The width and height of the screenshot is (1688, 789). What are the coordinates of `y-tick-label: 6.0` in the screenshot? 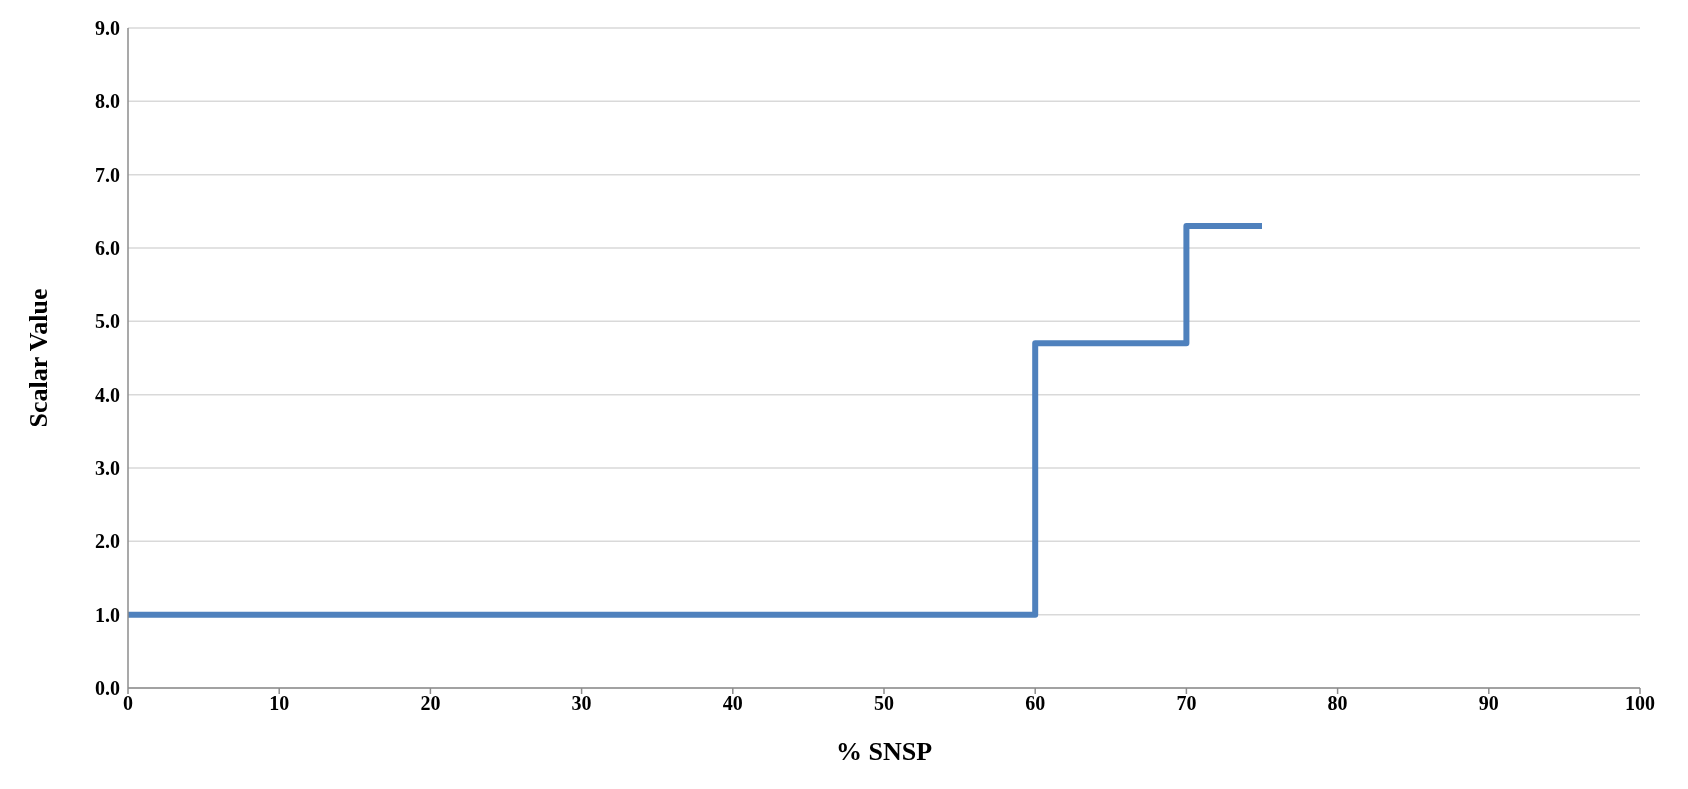 It's located at (107, 248).